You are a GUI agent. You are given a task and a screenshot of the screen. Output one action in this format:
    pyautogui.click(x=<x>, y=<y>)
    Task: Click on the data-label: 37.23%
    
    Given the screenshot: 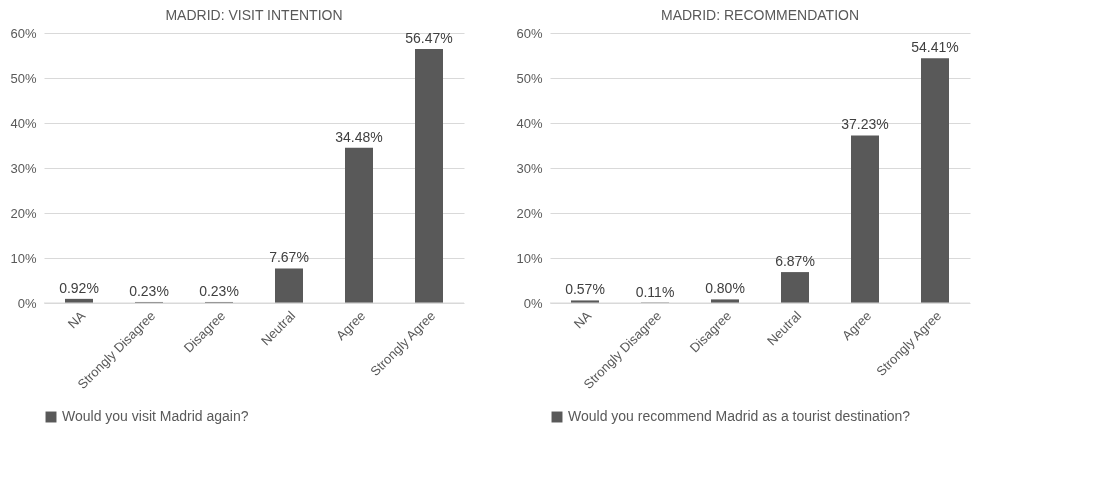 What is the action you would take?
    pyautogui.click(x=865, y=124)
    